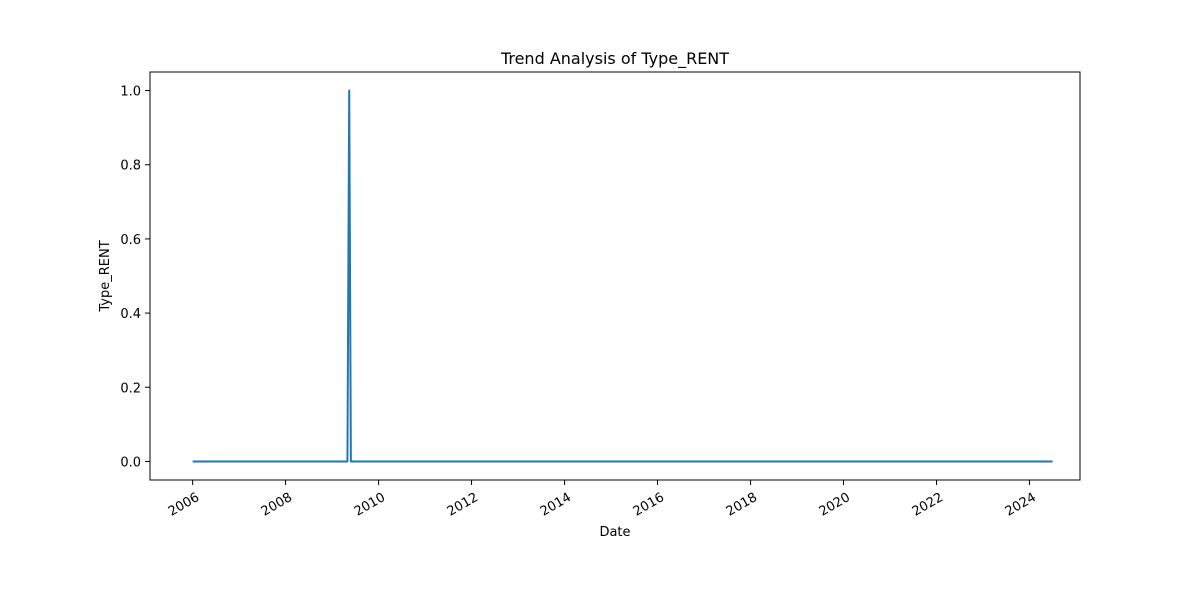 The width and height of the screenshot is (1200, 605). I want to click on y-axis: 0.0 0.2 0.4 0.6 0.8 1.0, so click(135, 277).